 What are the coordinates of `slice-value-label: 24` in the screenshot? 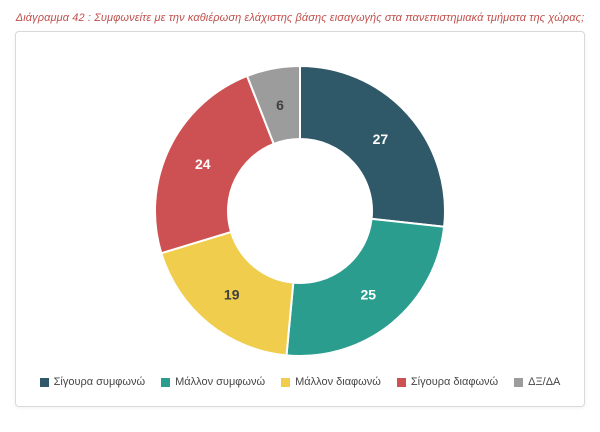 It's located at (203, 164).